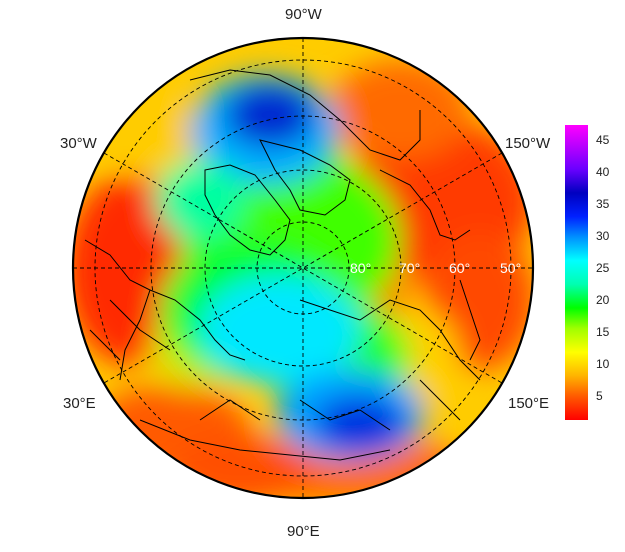 The image size is (625, 552). What do you see at coordinates (510, 268) in the screenshot?
I see `lat-label-50: 50°` at bounding box center [510, 268].